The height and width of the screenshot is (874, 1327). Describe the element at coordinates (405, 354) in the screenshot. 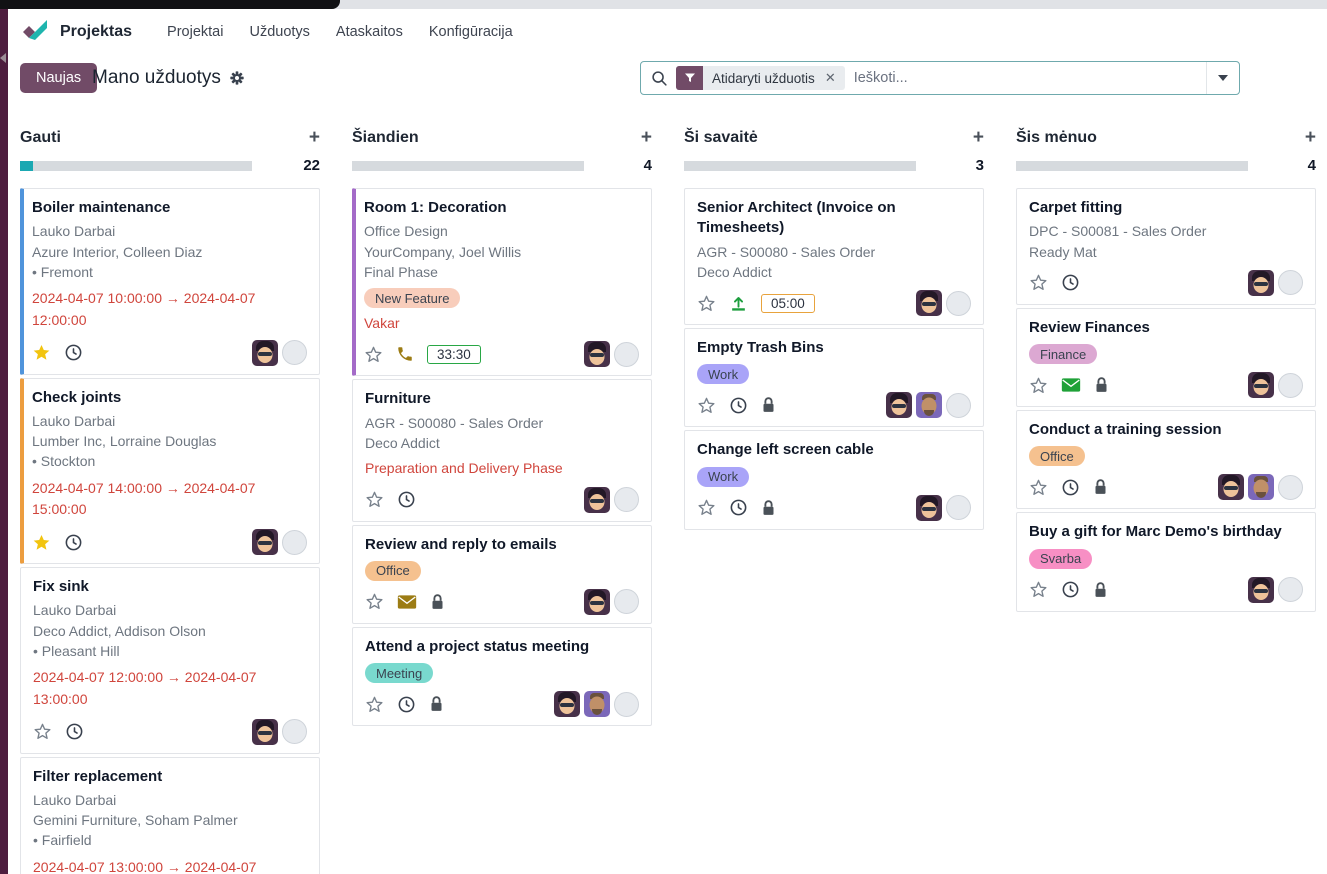

I see `phone-icon` at that location.